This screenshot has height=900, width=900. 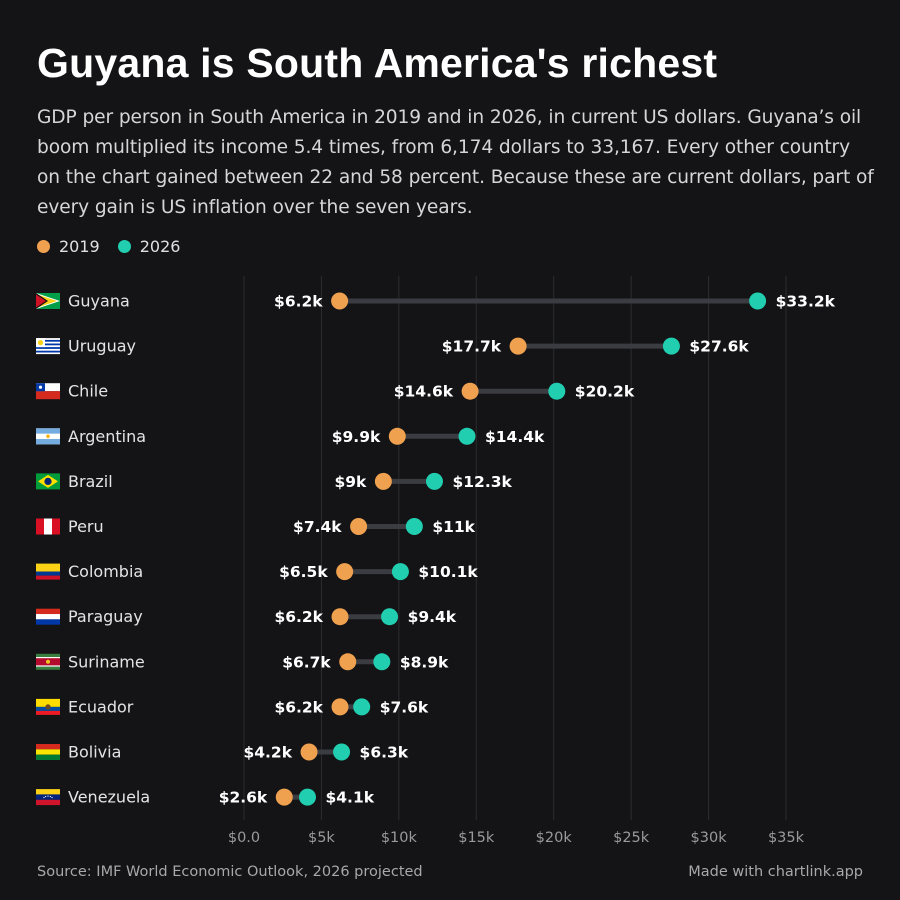 I want to click on chart-row-suriname: Suriname $6.7k $8.9k, so click(x=242, y=661).